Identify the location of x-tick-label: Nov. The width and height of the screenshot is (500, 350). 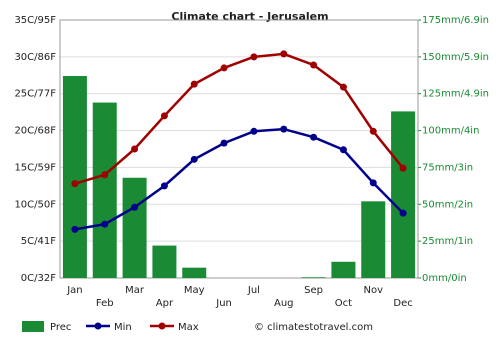
(373, 290).